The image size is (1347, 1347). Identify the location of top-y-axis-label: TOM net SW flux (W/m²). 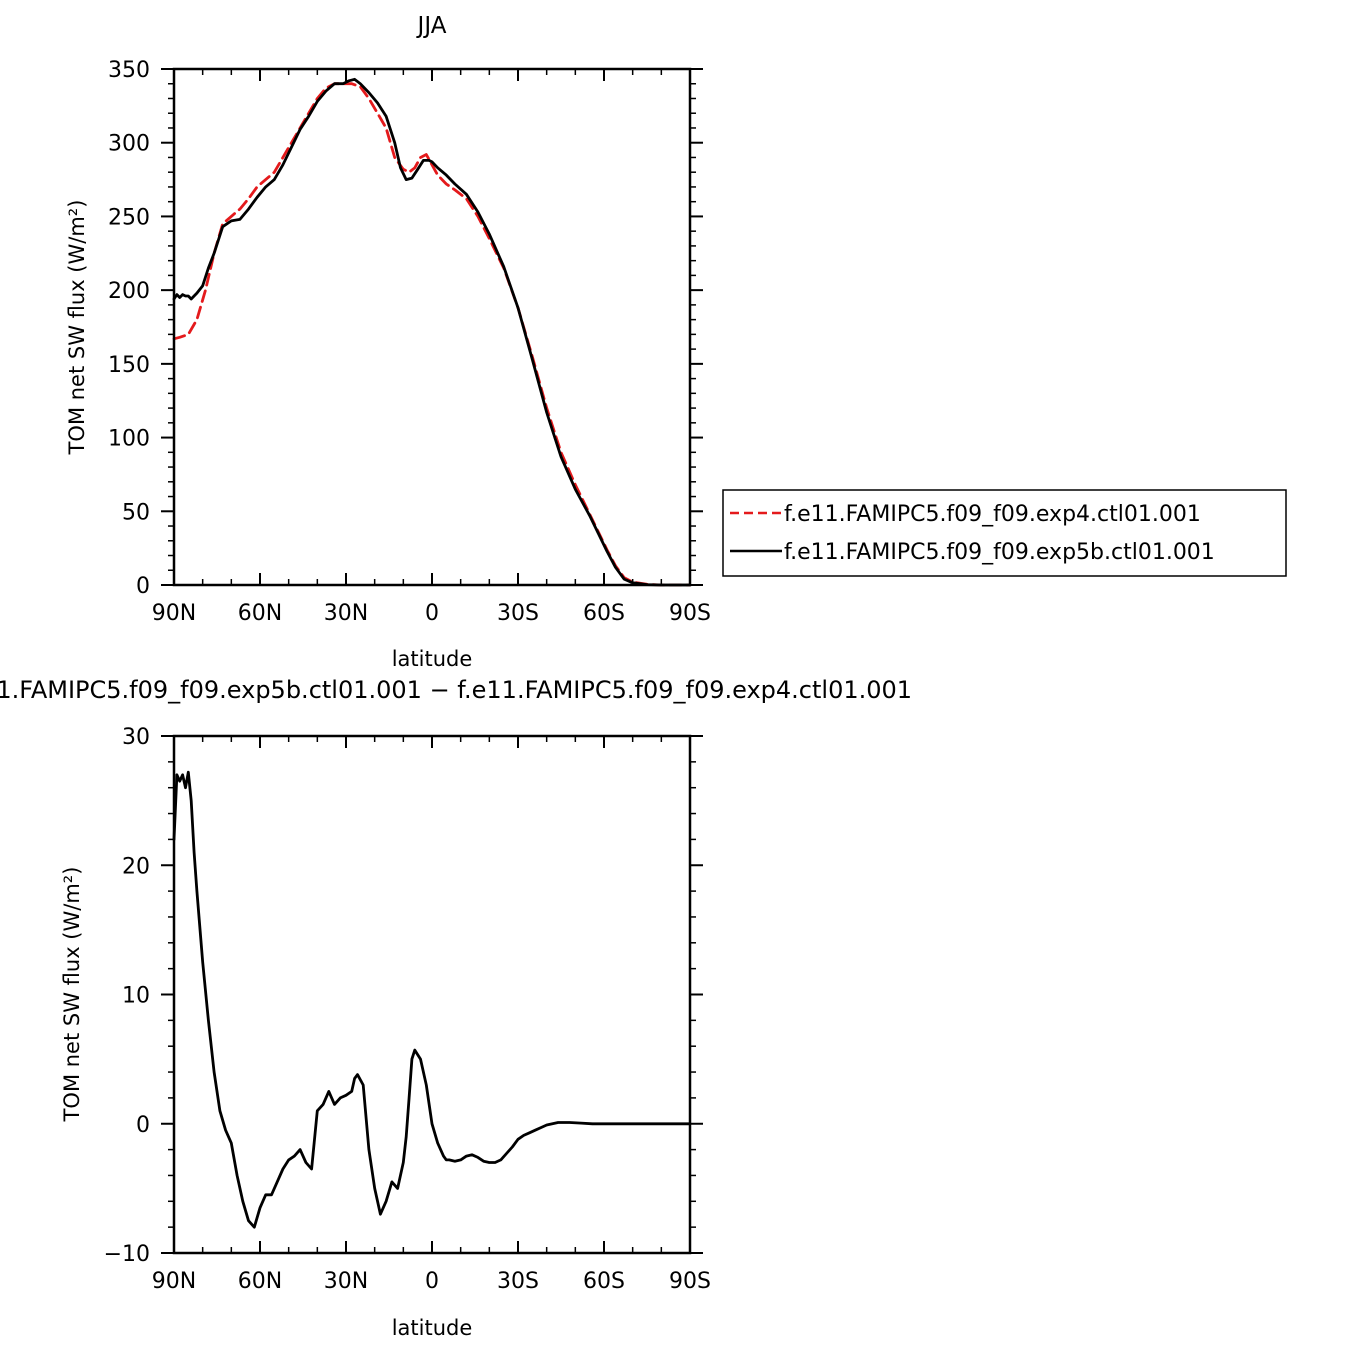
(77, 328).